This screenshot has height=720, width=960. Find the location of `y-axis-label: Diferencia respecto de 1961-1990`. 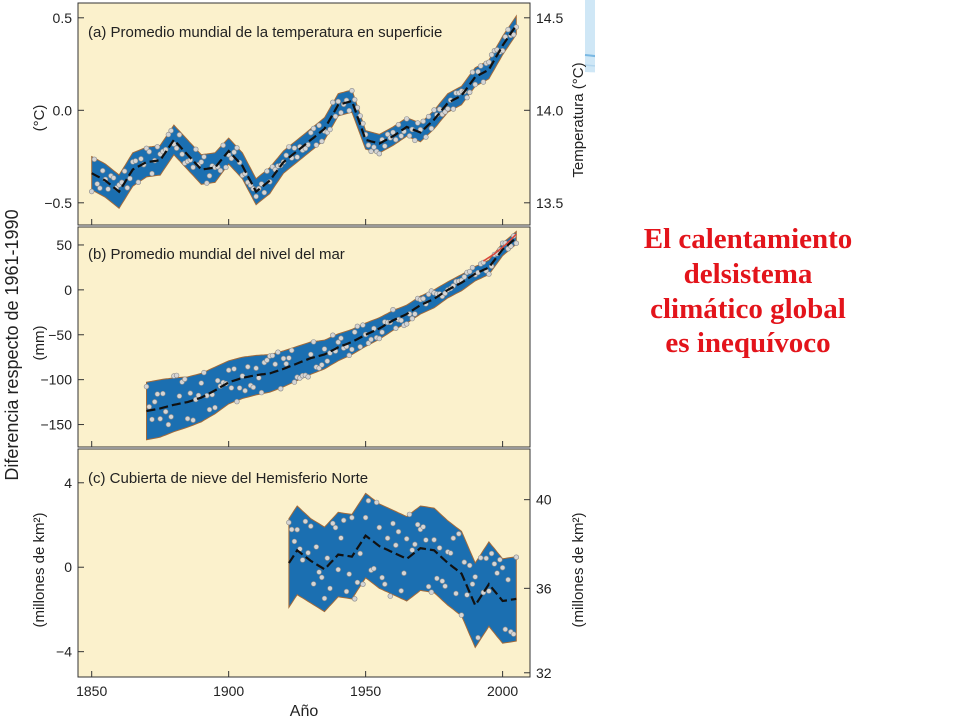

y-axis-label: Diferencia respecto de 1961-1990 is located at coordinates (12, 344).